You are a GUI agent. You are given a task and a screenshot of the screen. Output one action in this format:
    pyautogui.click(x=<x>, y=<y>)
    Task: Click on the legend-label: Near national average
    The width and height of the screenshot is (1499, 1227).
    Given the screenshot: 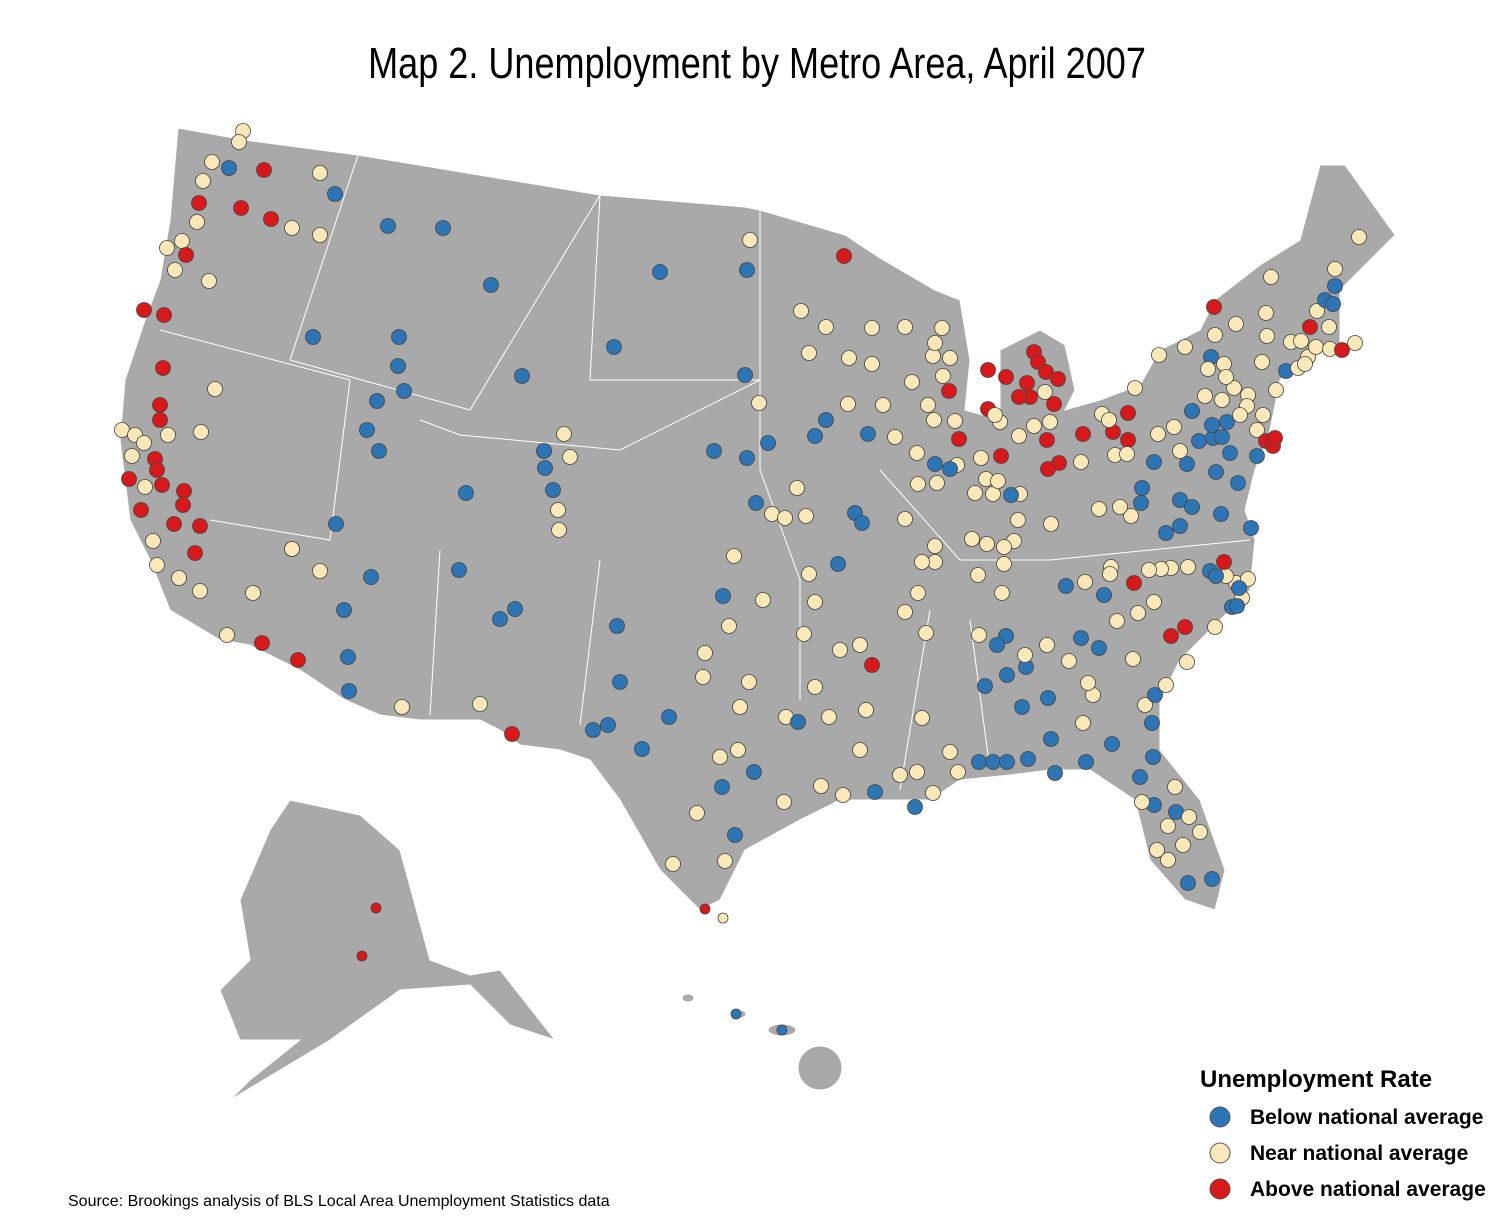 What is the action you would take?
    pyautogui.click(x=1359, y=1153)
    